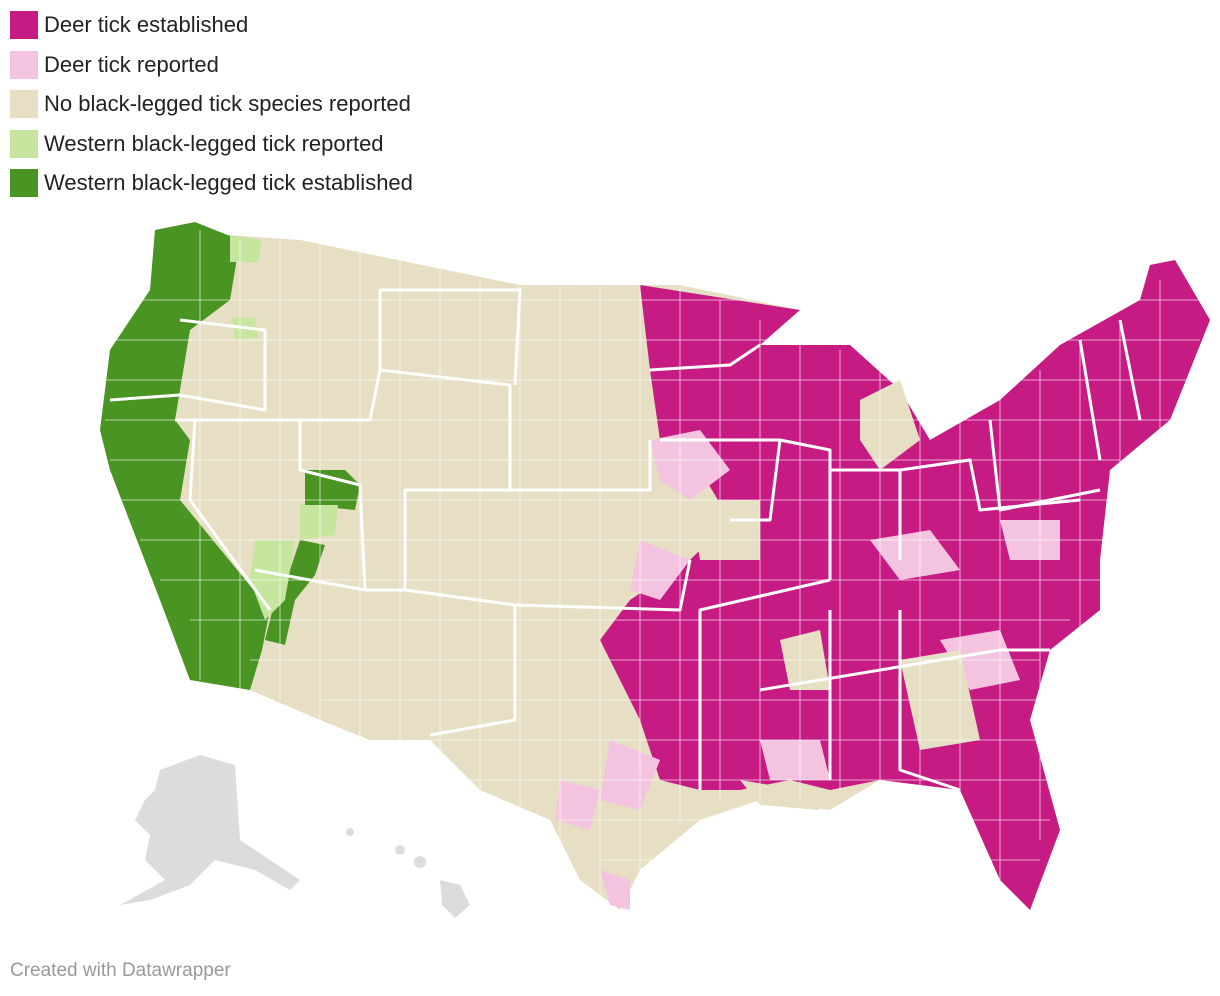  I want to click on legend-item: Western black-legged tick reported, so click(197, 143).